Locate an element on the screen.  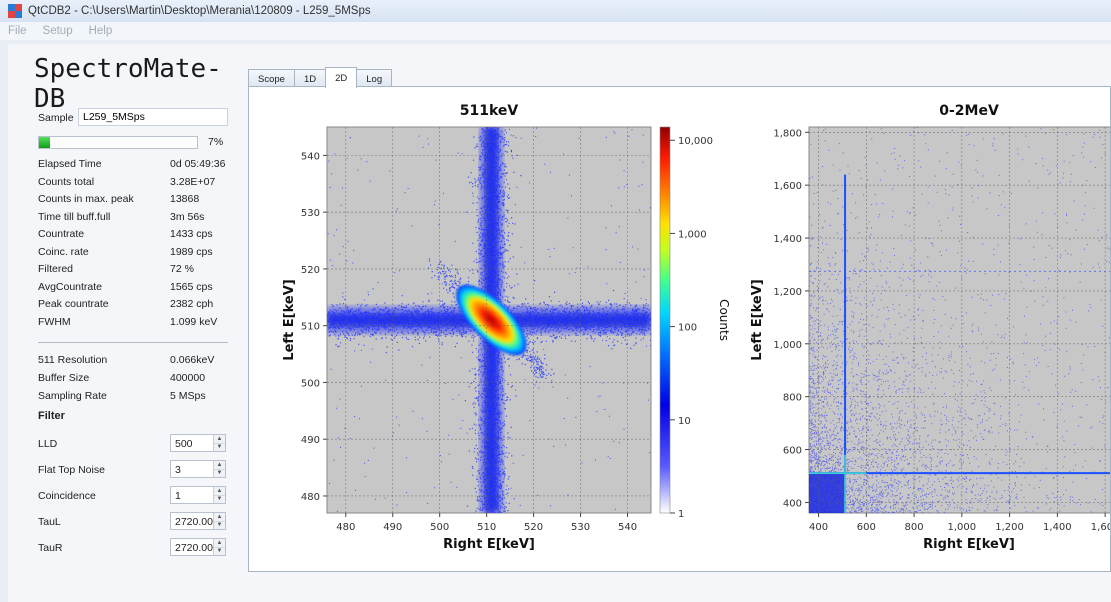
menu-file: File is located at coordinates (17, 31).